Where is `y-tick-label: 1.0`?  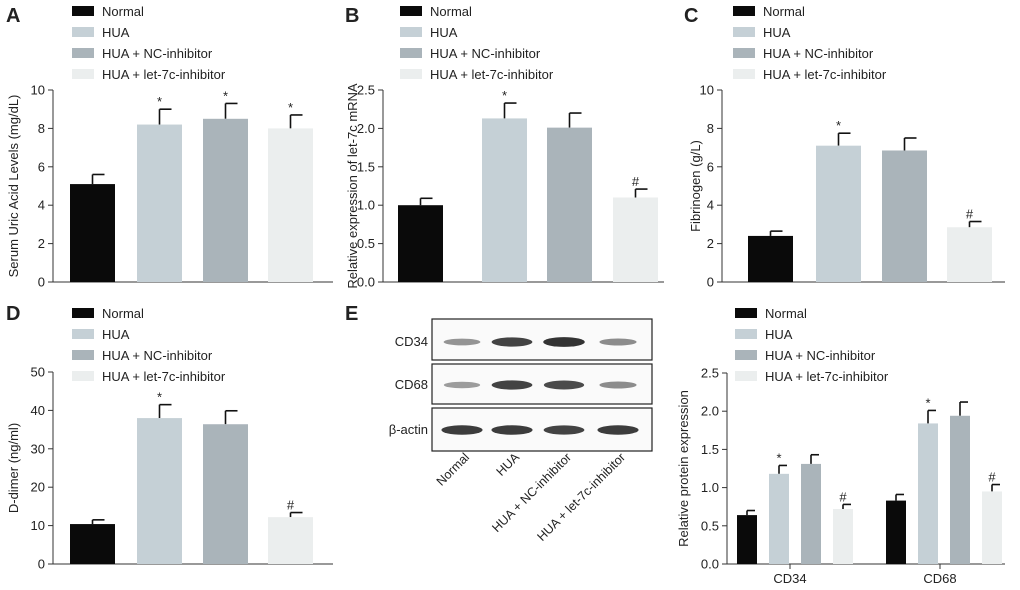
y-tick-label: 1.0 is located at coordinates (710, 487).